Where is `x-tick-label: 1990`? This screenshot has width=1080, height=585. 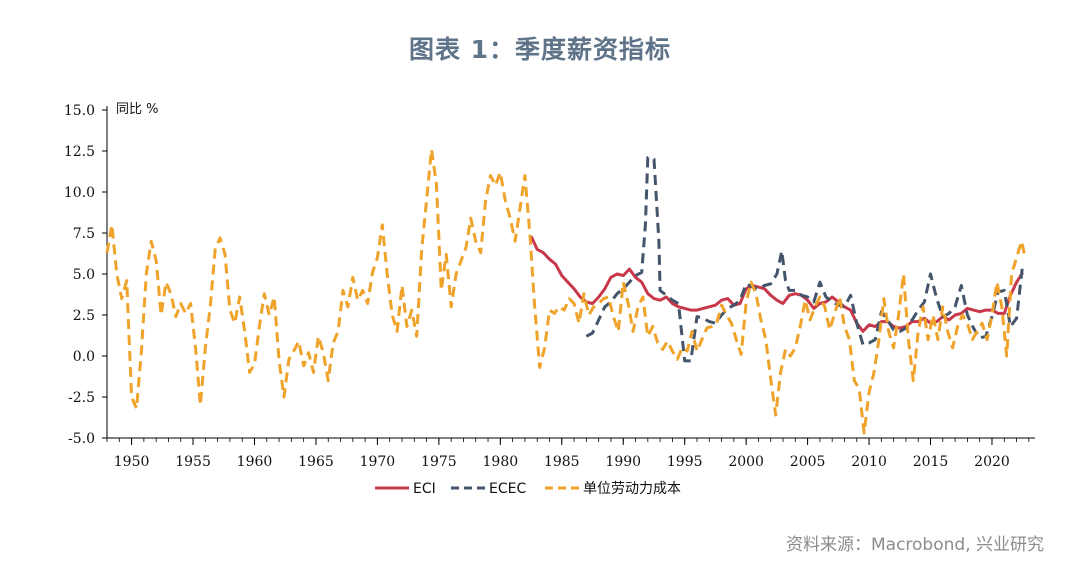 x-tick-label: 1990 is located at coordinates (623, 462).